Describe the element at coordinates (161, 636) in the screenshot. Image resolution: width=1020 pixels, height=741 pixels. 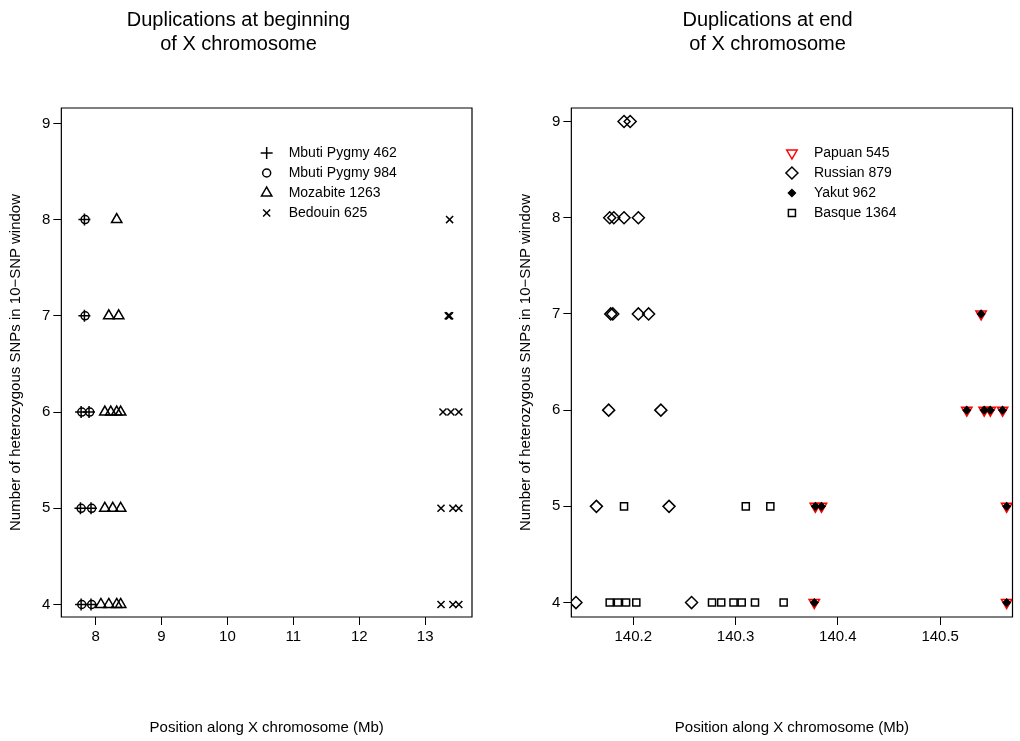
I see `x-tick-label: 9` at that location.